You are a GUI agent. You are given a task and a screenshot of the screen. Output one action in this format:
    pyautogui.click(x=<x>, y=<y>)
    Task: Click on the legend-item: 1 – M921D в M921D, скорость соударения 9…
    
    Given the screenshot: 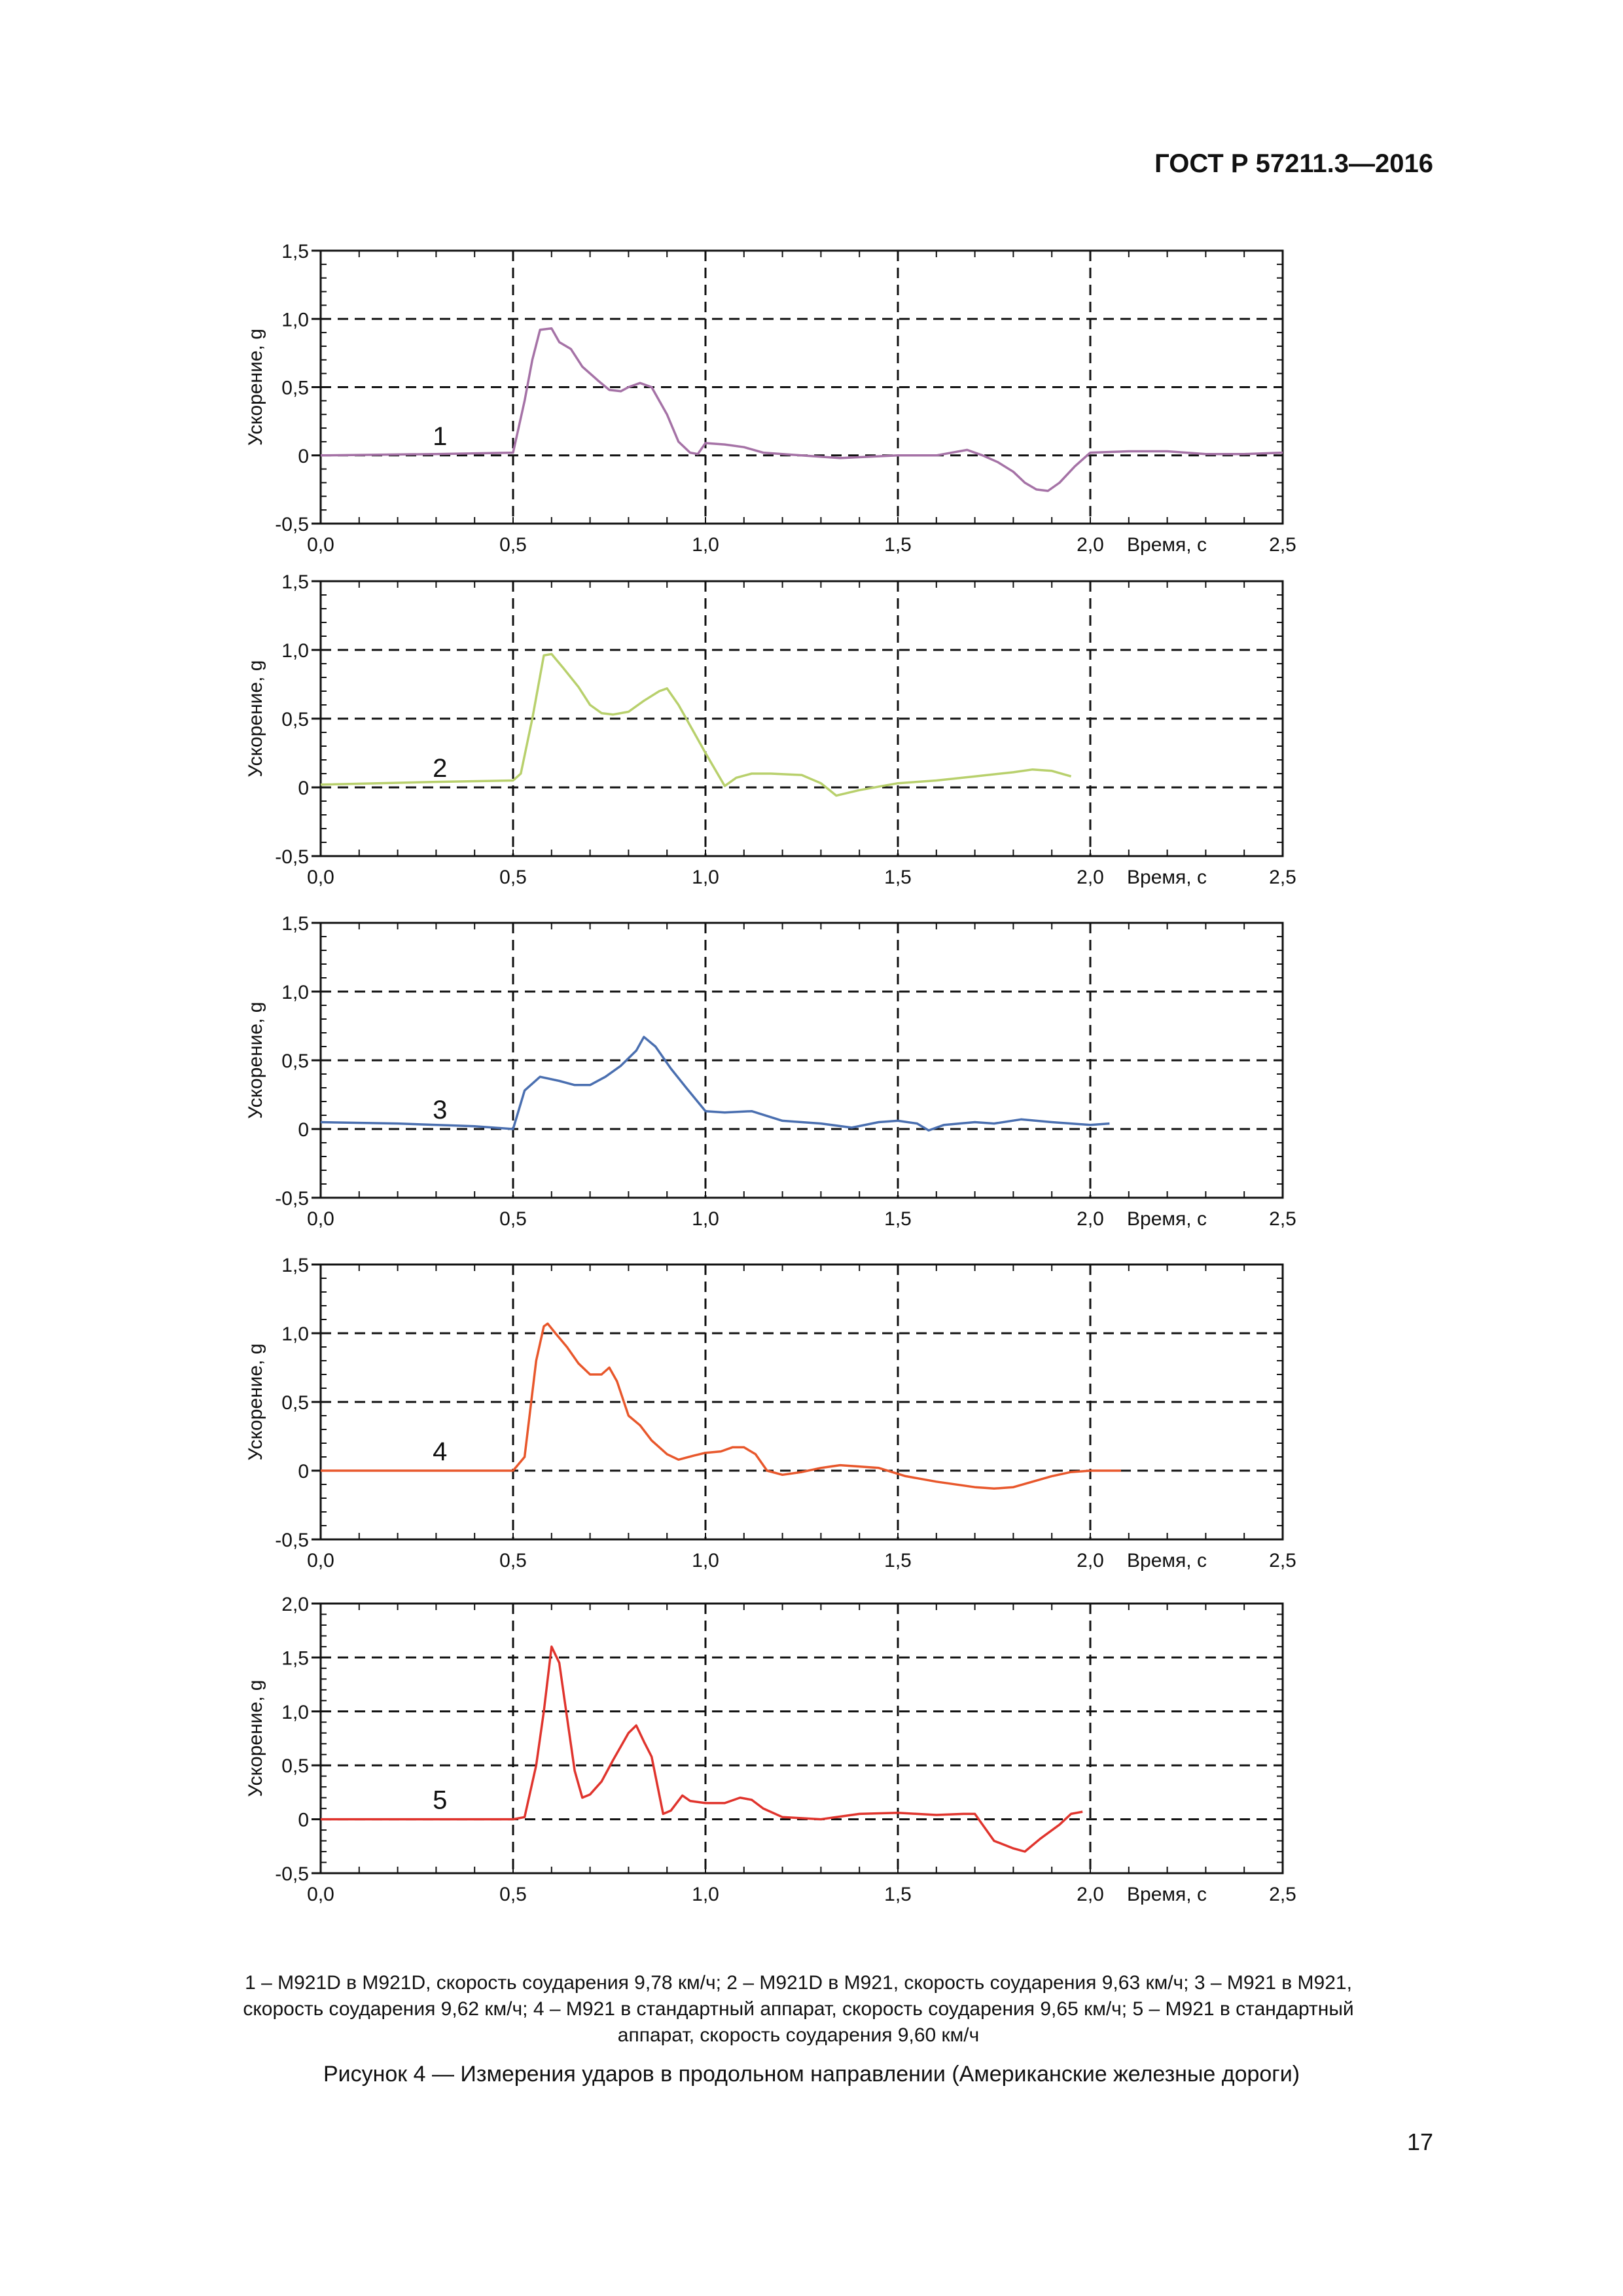 What is the action you would take?
    pyautogui.click(x=483, y=1983)
    